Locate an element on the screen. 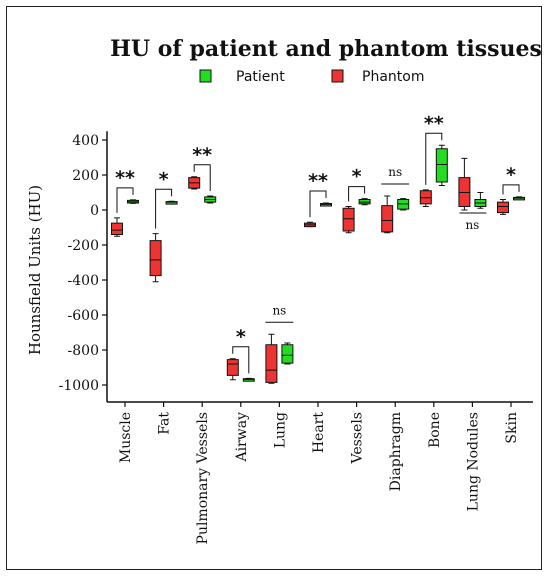 This screenshot has width=550, height=578. significance-label-fat: * is located at coordinates (164, 179).